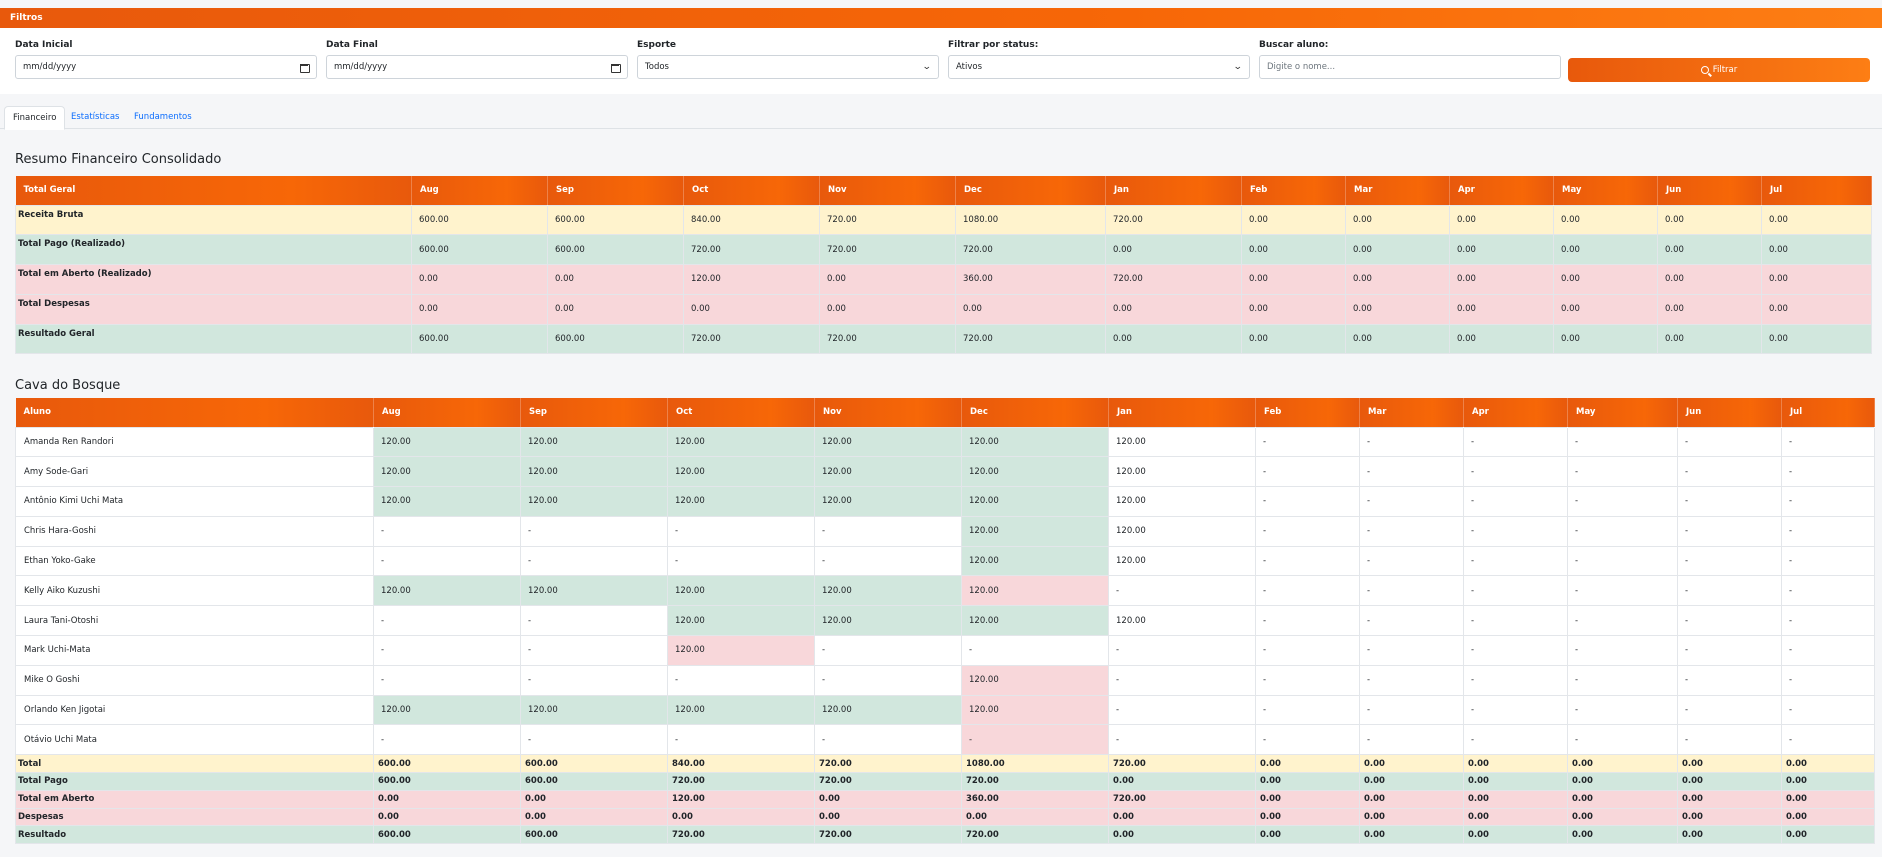 The width and height of the screenshot is (1882, 857). What do you see at coordinates (163, 117) in the screenshot?
I see `tab-fundamentos: Fundamentos` at bounding box center [163, 117].